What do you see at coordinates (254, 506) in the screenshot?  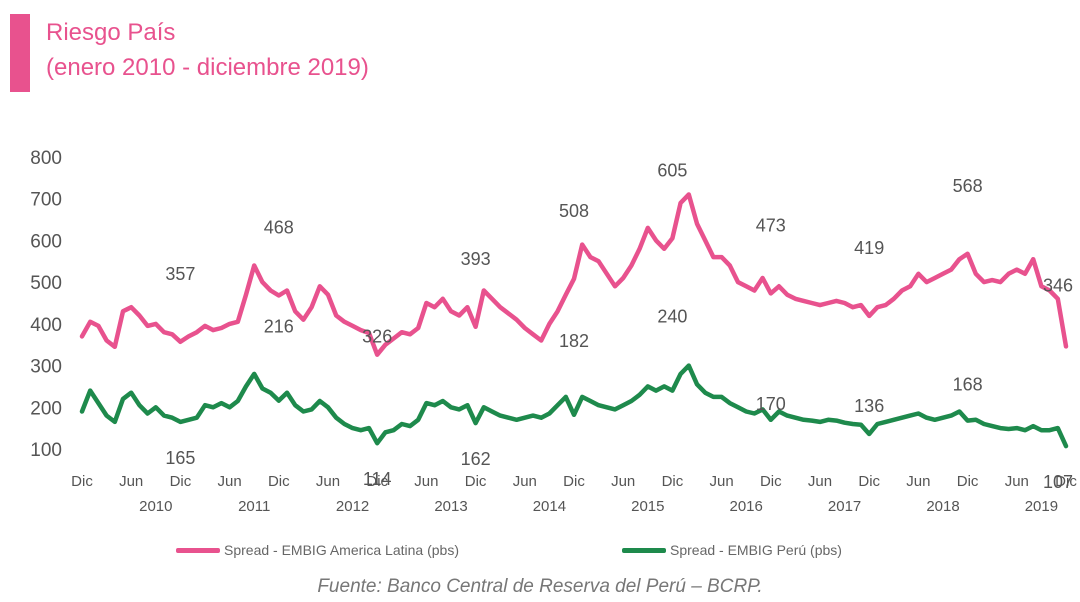 I see `year-label: 2011` at bounding box center [254, 506].